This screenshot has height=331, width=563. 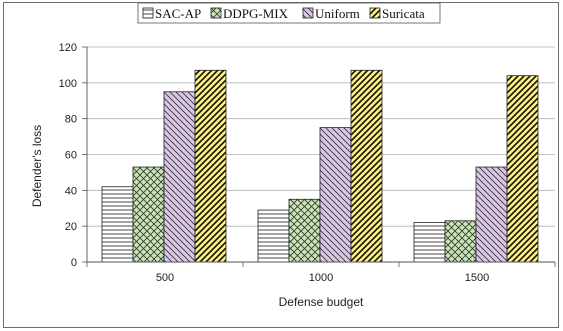 I want to click on legend-swatch-ddpg-mix, so click(x=216, y=13).